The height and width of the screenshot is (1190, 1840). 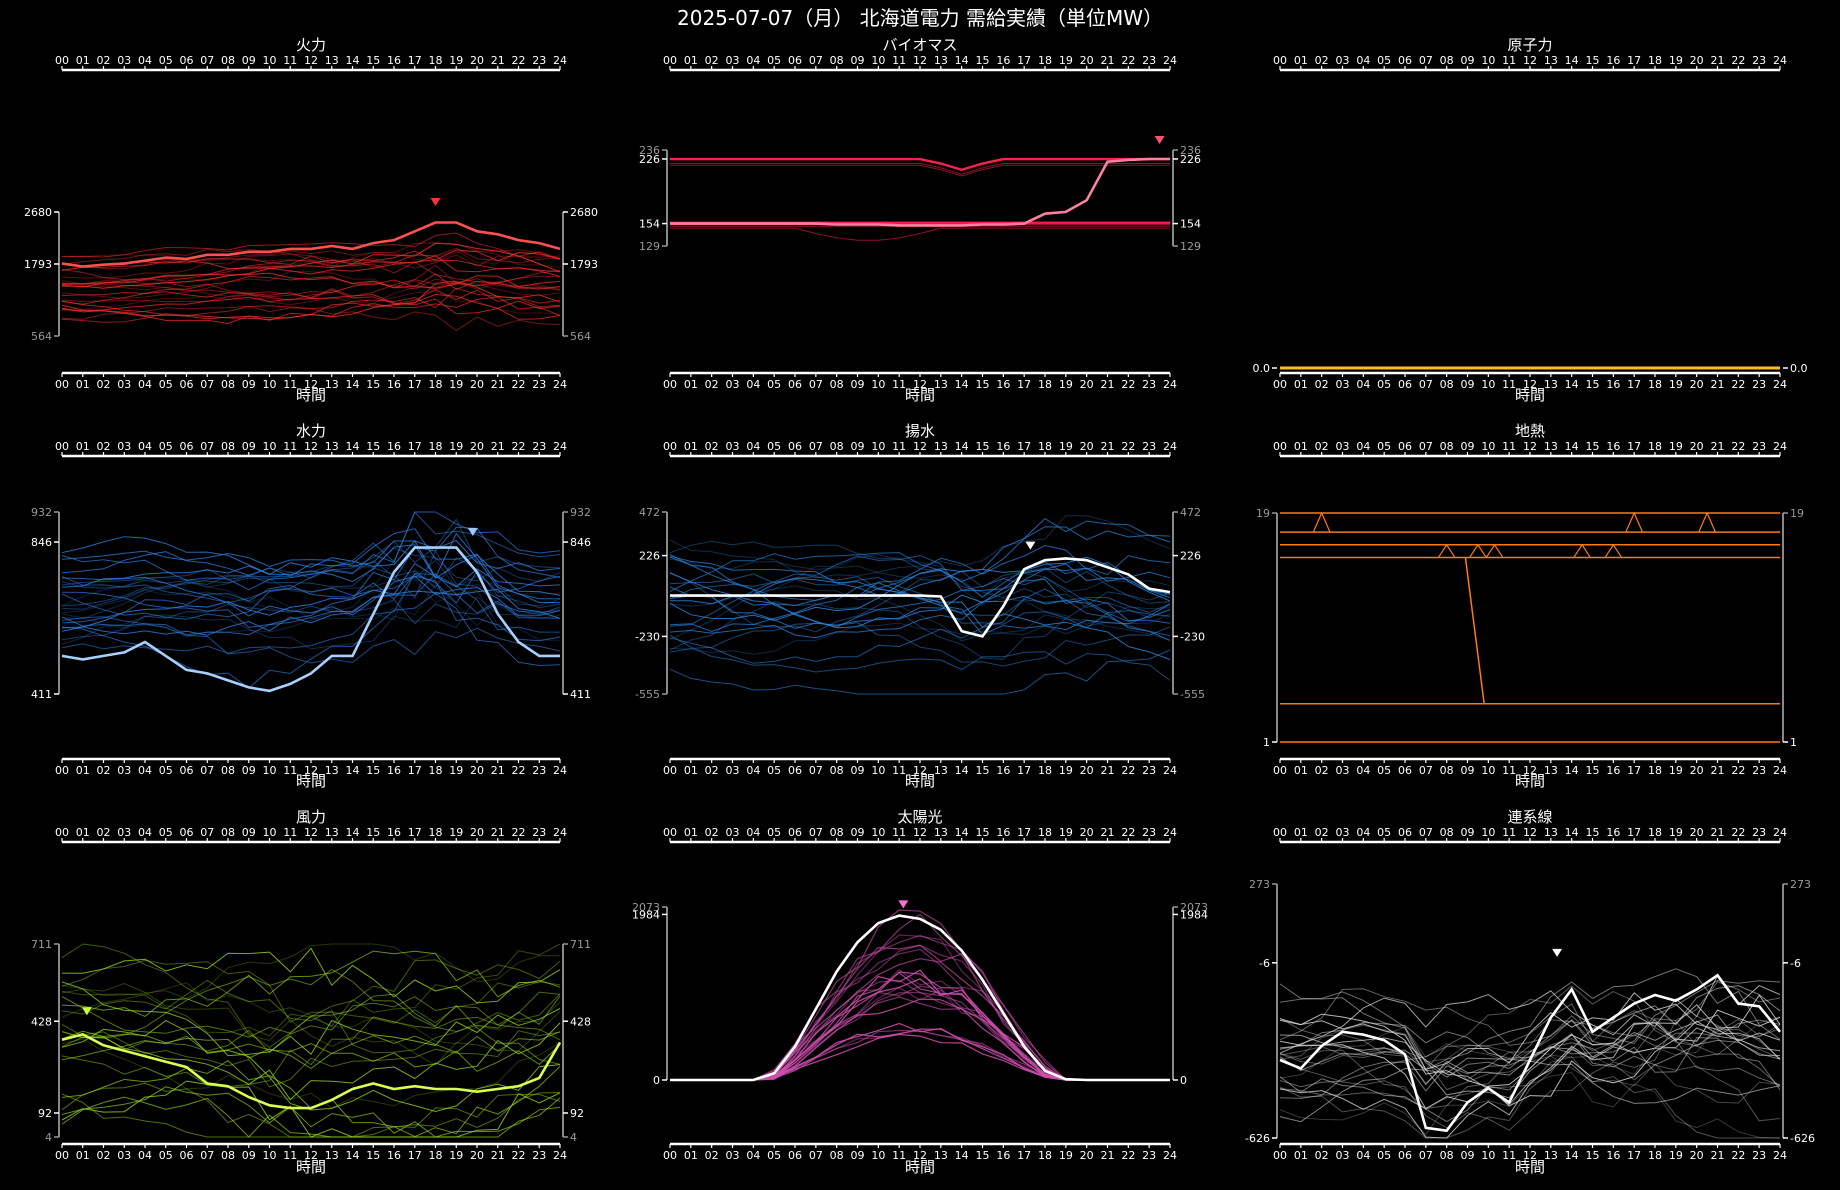 What do you see at coordinates (41, 1021) in the screenshot?
I see `y-tick-label: 428` at bounding box center [41, 1021].